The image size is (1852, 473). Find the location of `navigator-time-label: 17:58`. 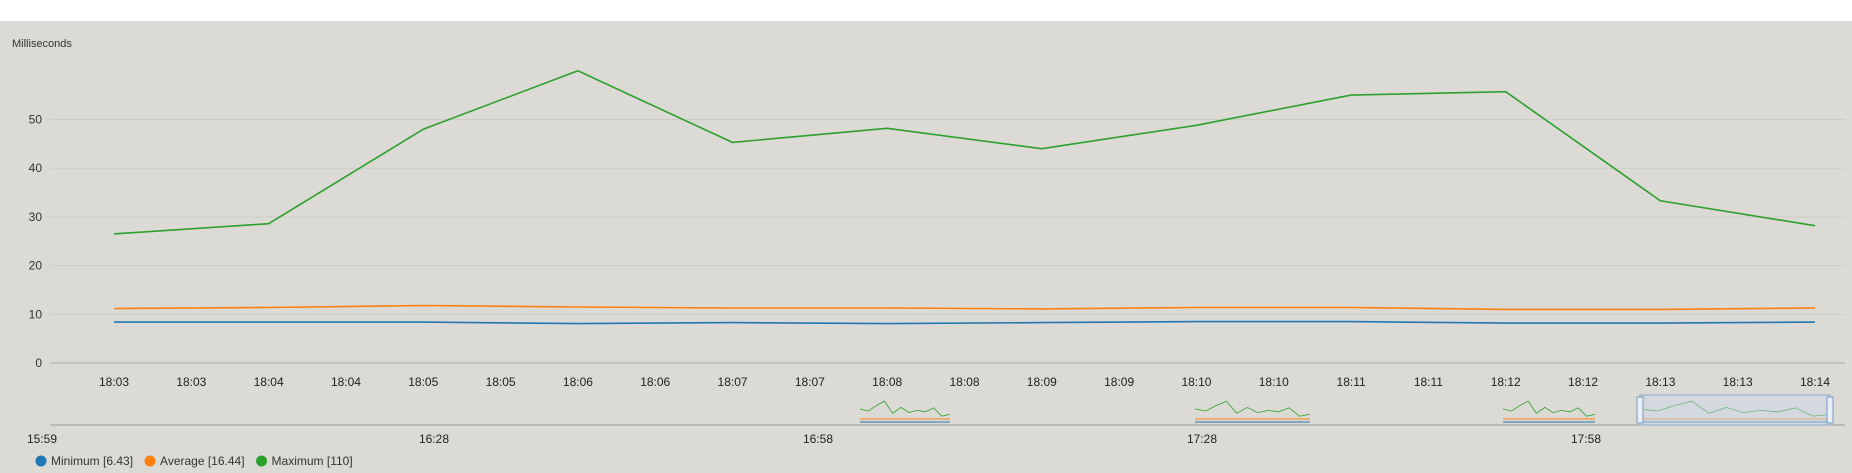

navigator-time-label: 17:58 is located at coordinates (1586, 439).